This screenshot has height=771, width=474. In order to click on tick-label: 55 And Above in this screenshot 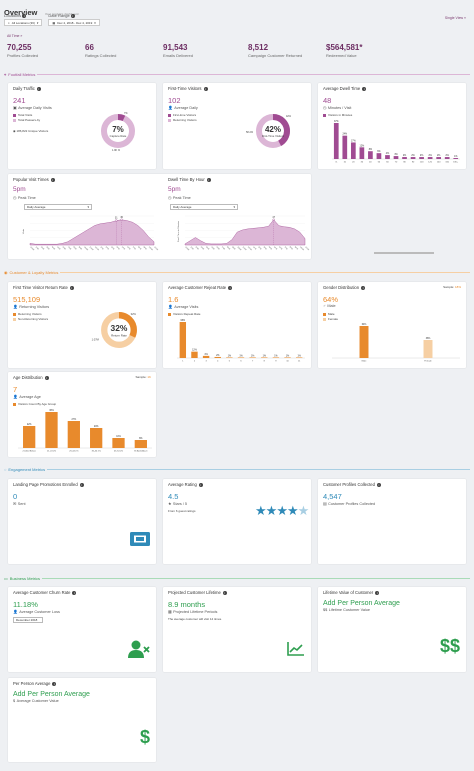, I will do `click(141, 451)`.